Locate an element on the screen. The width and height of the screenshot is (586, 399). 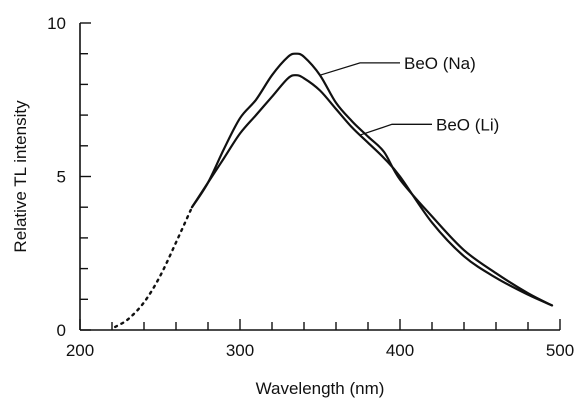
y-tick-label: 5 is located at coordinates (61, 177).